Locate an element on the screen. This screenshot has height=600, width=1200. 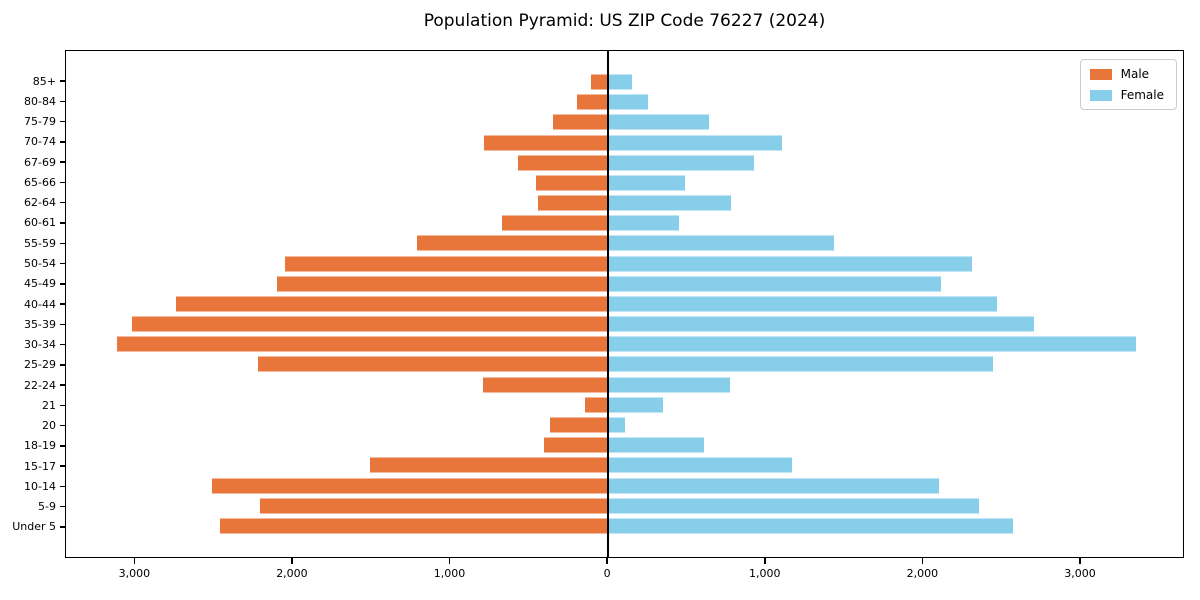
y-tick-label: 60-61 is located at coordinates (40, 223).